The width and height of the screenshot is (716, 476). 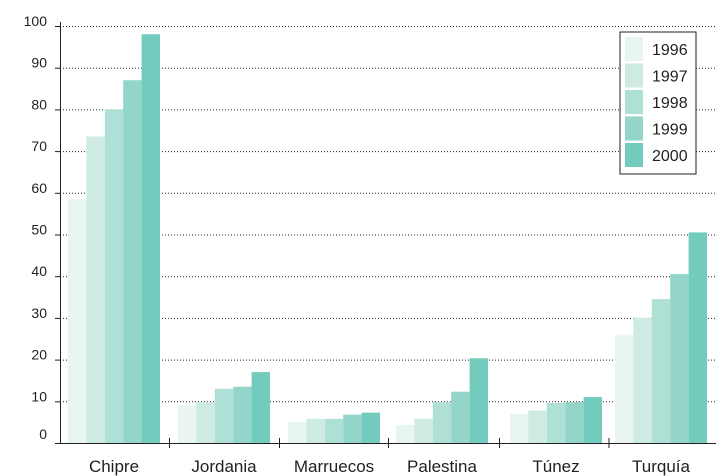 I want to click on x-tick-label-chipre: Chipre, so click(x=114, y=466).